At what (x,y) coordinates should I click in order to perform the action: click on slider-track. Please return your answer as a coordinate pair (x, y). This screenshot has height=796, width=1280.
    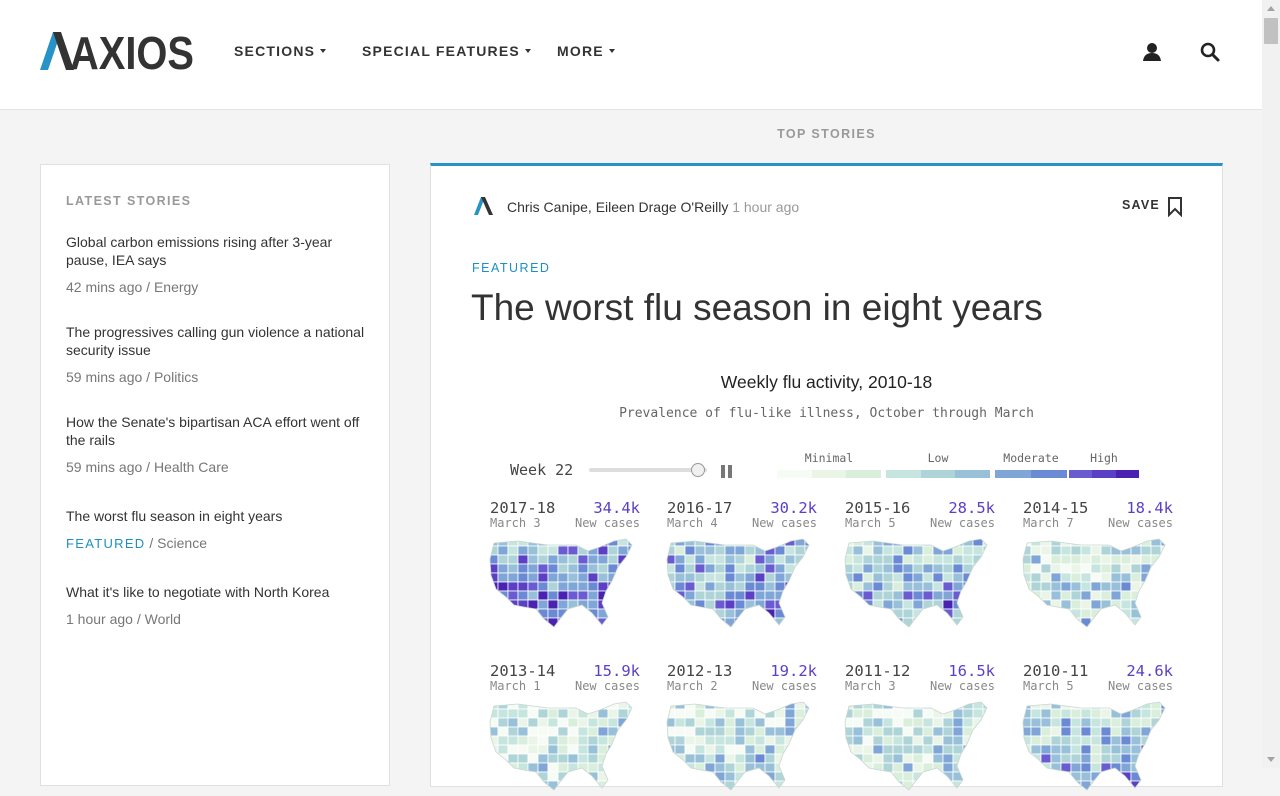
    Looking at the image, I should click on (648, 470).